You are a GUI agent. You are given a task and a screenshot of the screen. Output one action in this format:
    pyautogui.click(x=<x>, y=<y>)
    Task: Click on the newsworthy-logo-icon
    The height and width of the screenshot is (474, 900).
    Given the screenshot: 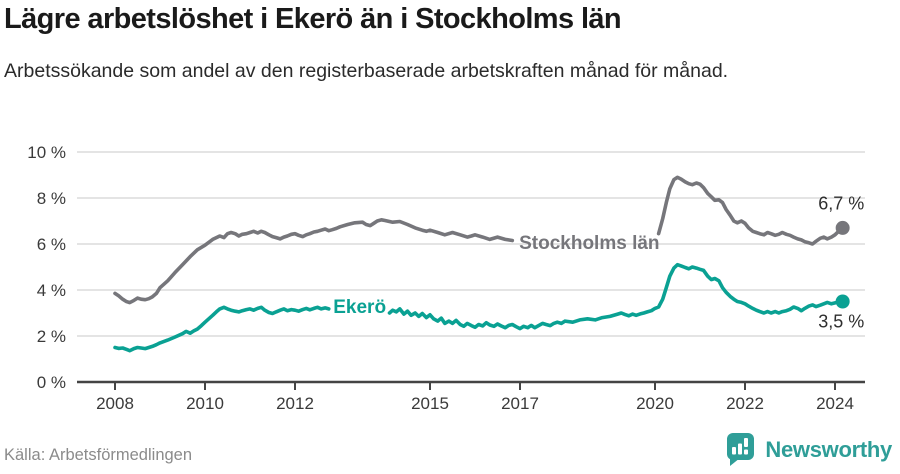 What is the action you would take?
    pyautogui.click(x=741, y=449)
    